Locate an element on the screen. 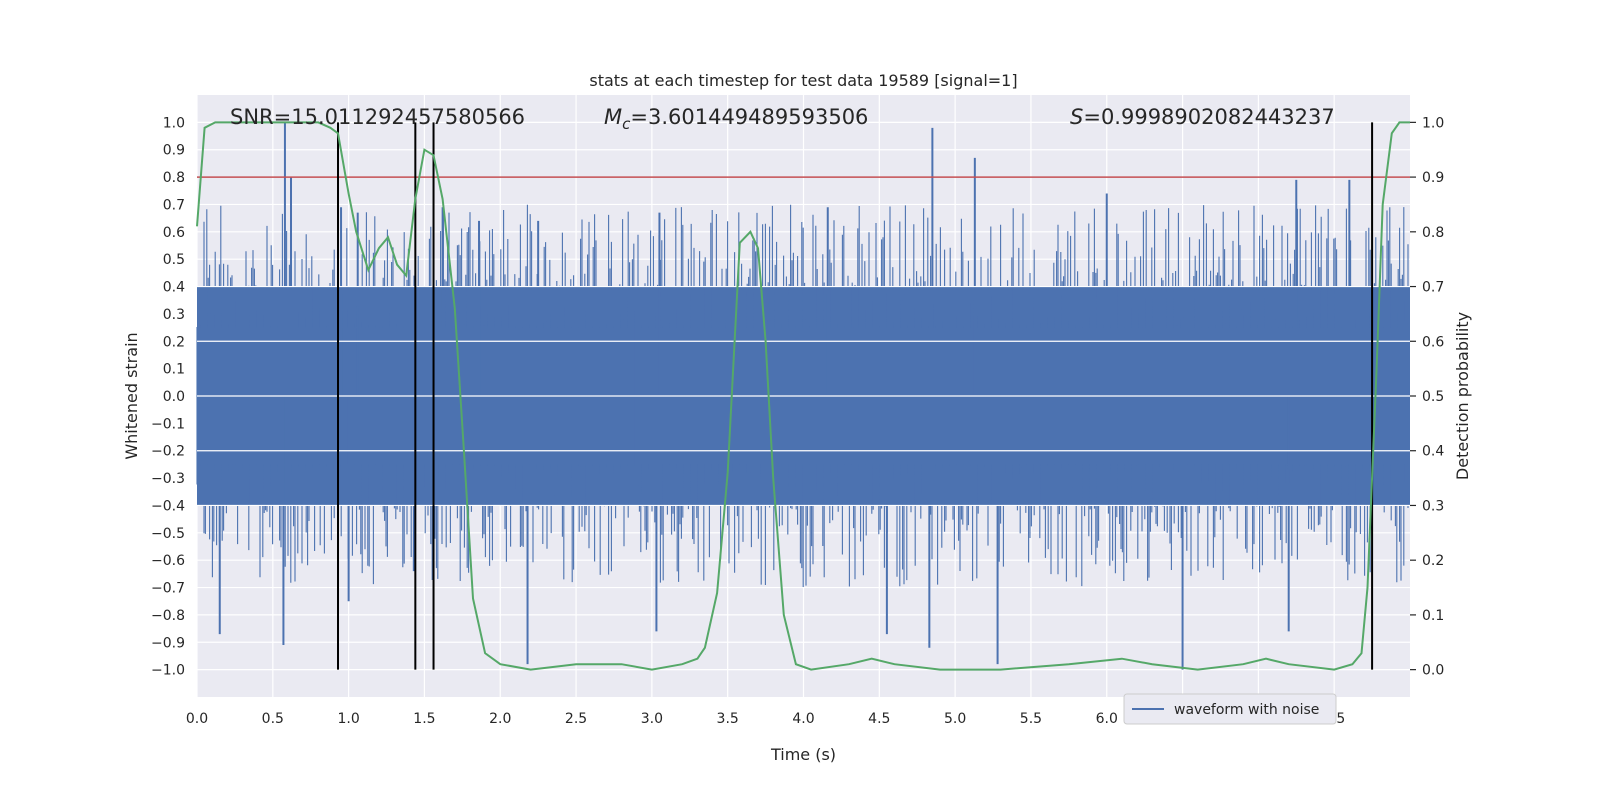 Image resolution: width=1600 pixels, height=800 pixels. y-axis-right-label: Detection probability is located at coordinates (1462, 396).